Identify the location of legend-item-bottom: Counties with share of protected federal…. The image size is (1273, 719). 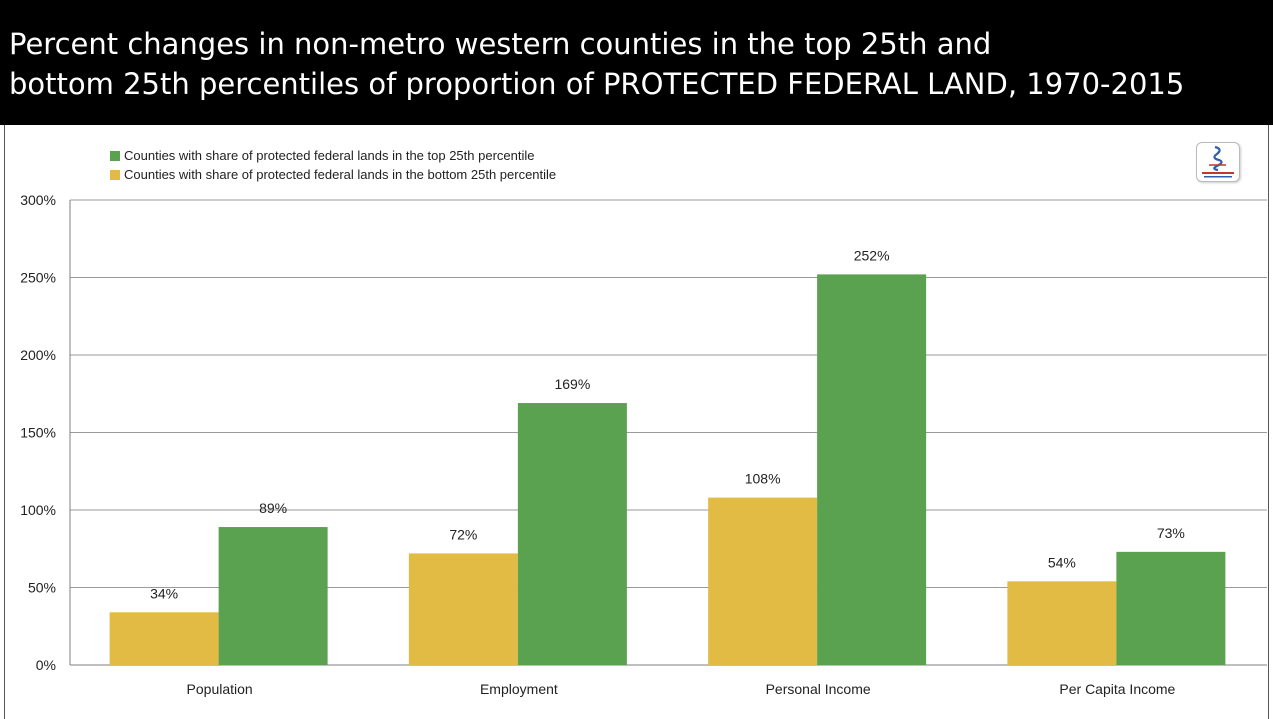
(333, 174).